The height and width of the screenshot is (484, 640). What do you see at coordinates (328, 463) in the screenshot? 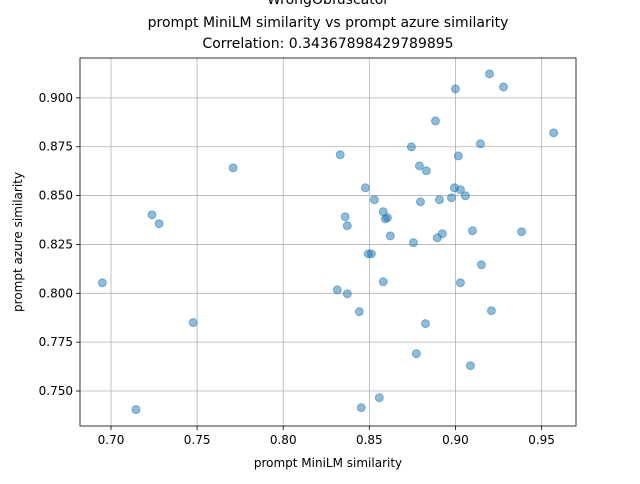
I see `x-axis-label: prompt MiniLM similarity` at bounding box center [328, 463].